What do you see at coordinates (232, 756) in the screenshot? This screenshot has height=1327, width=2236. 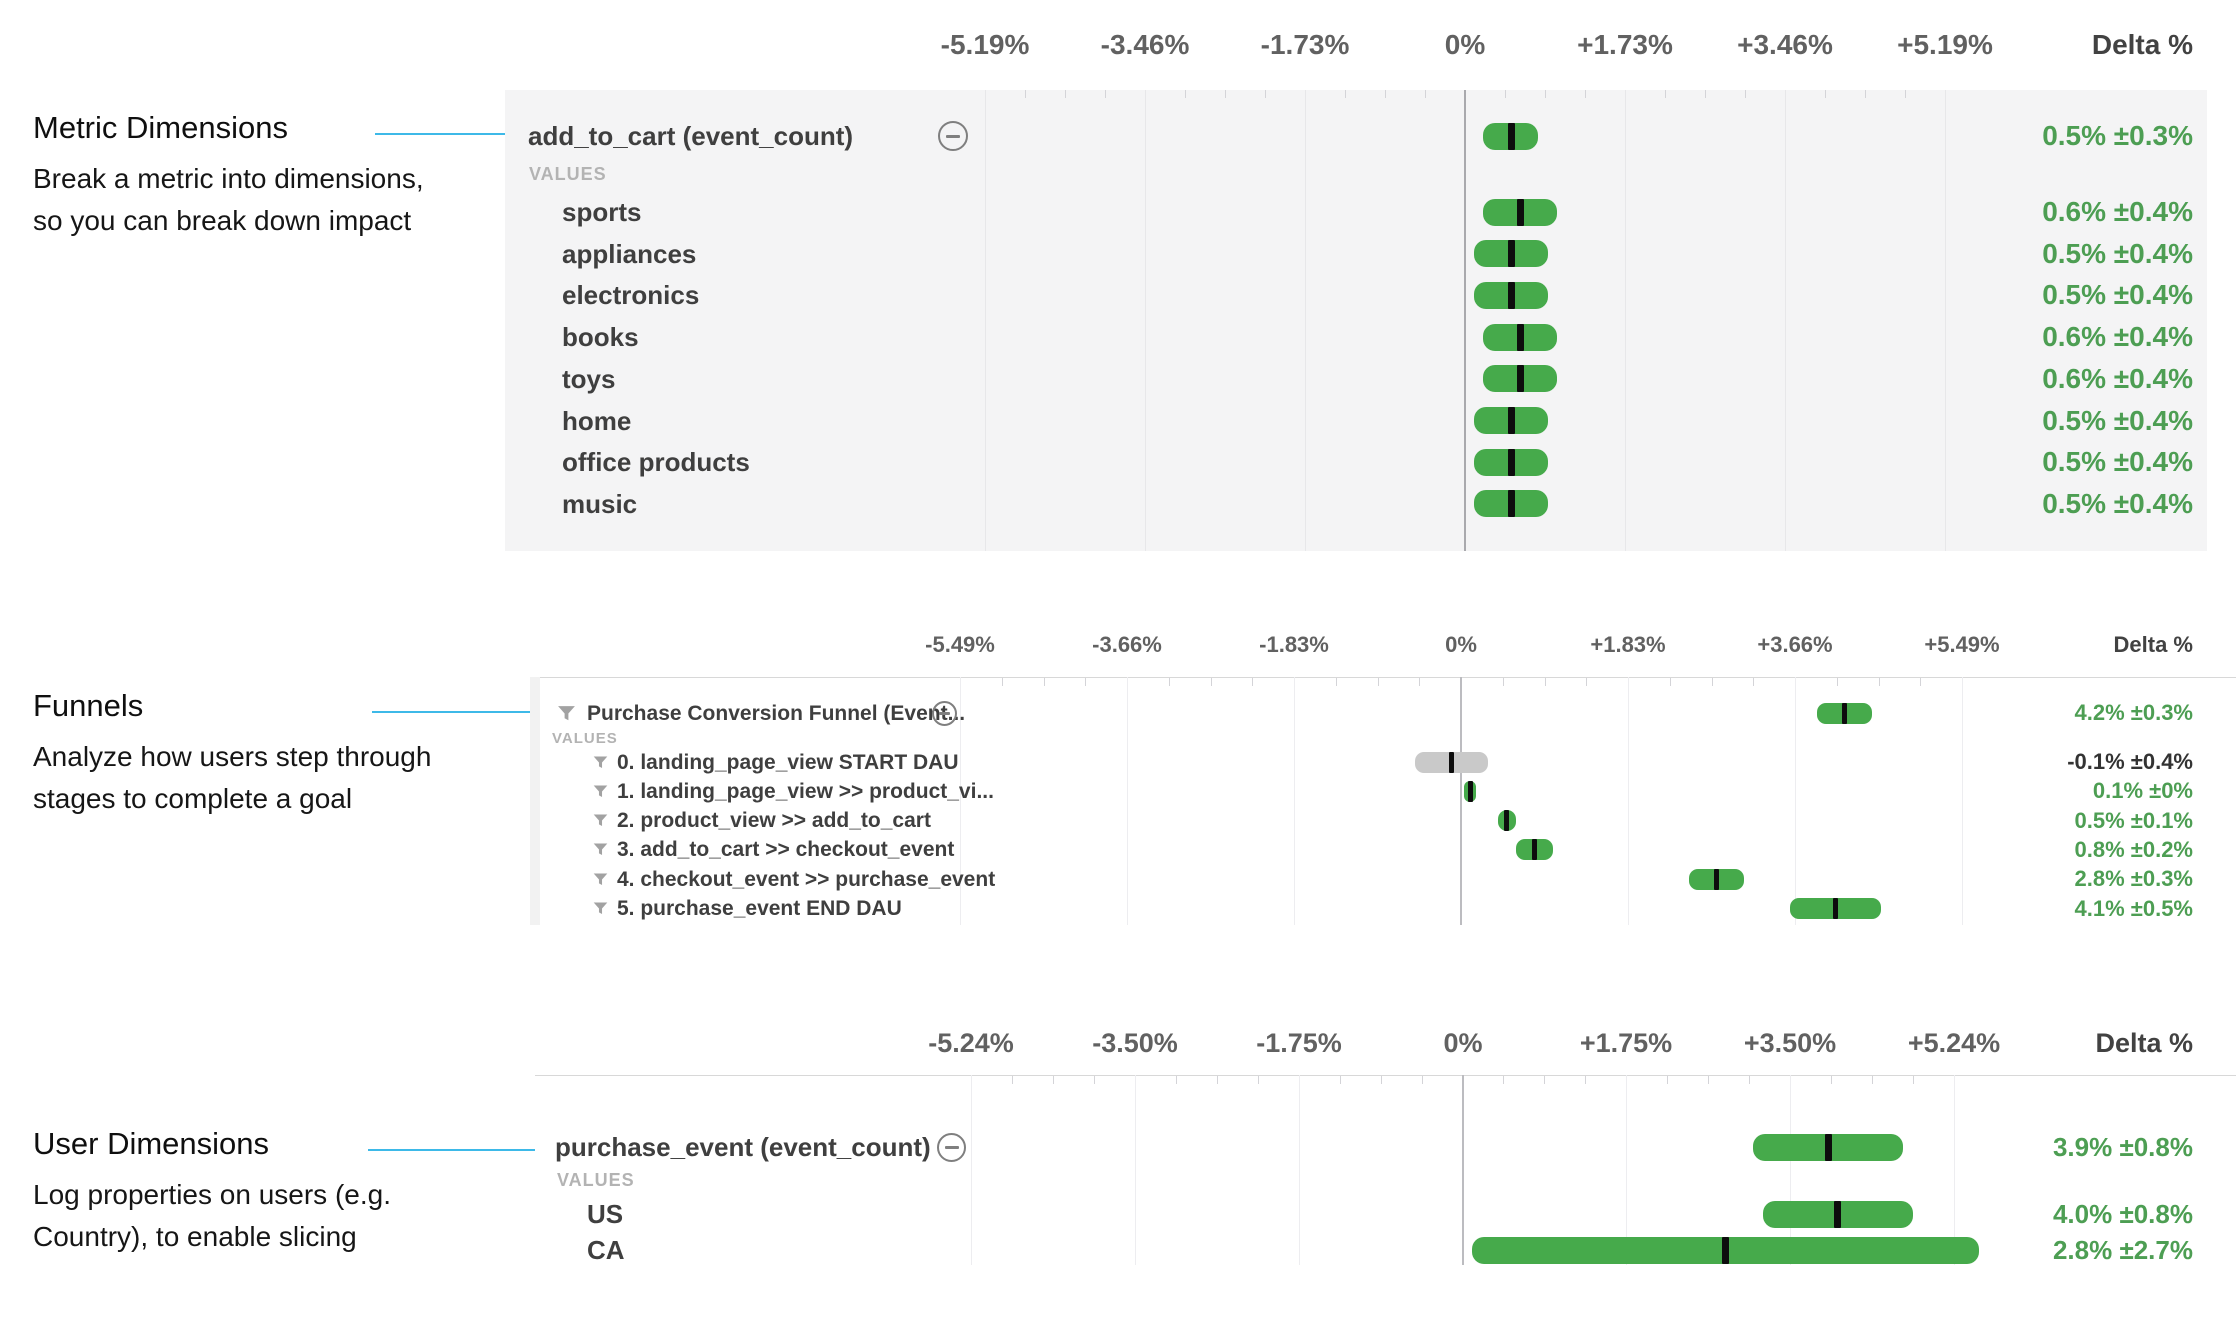 I see `annotation-line: Analyze how users step through` at bounding box center [232, 756].